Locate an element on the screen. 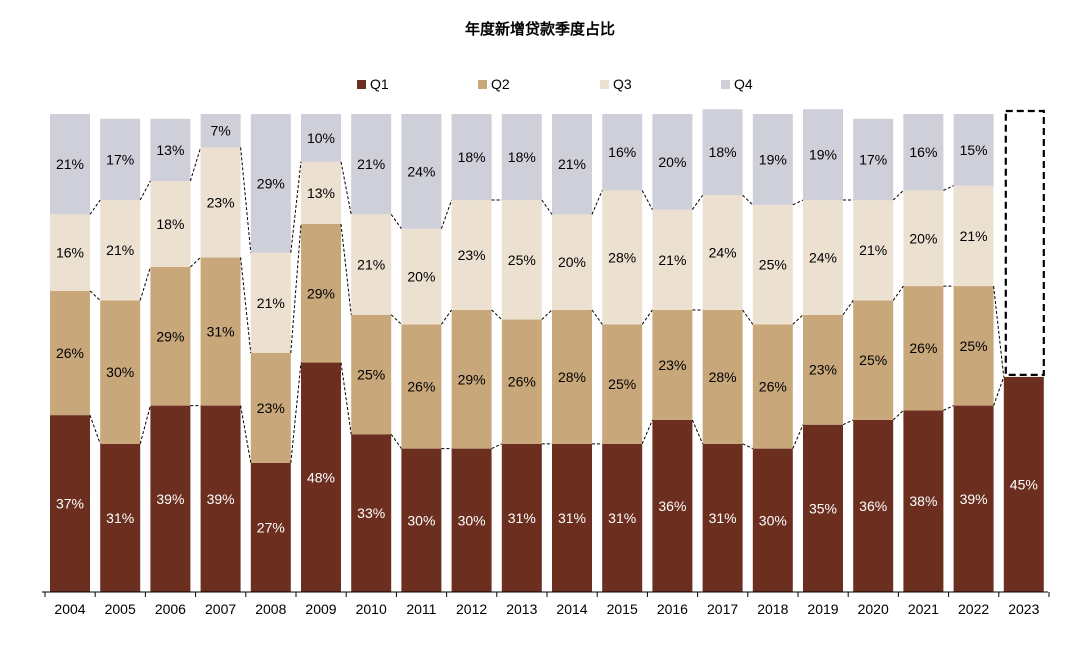  data-label-q3-2007: 23% is located at coordinates (221, 202).